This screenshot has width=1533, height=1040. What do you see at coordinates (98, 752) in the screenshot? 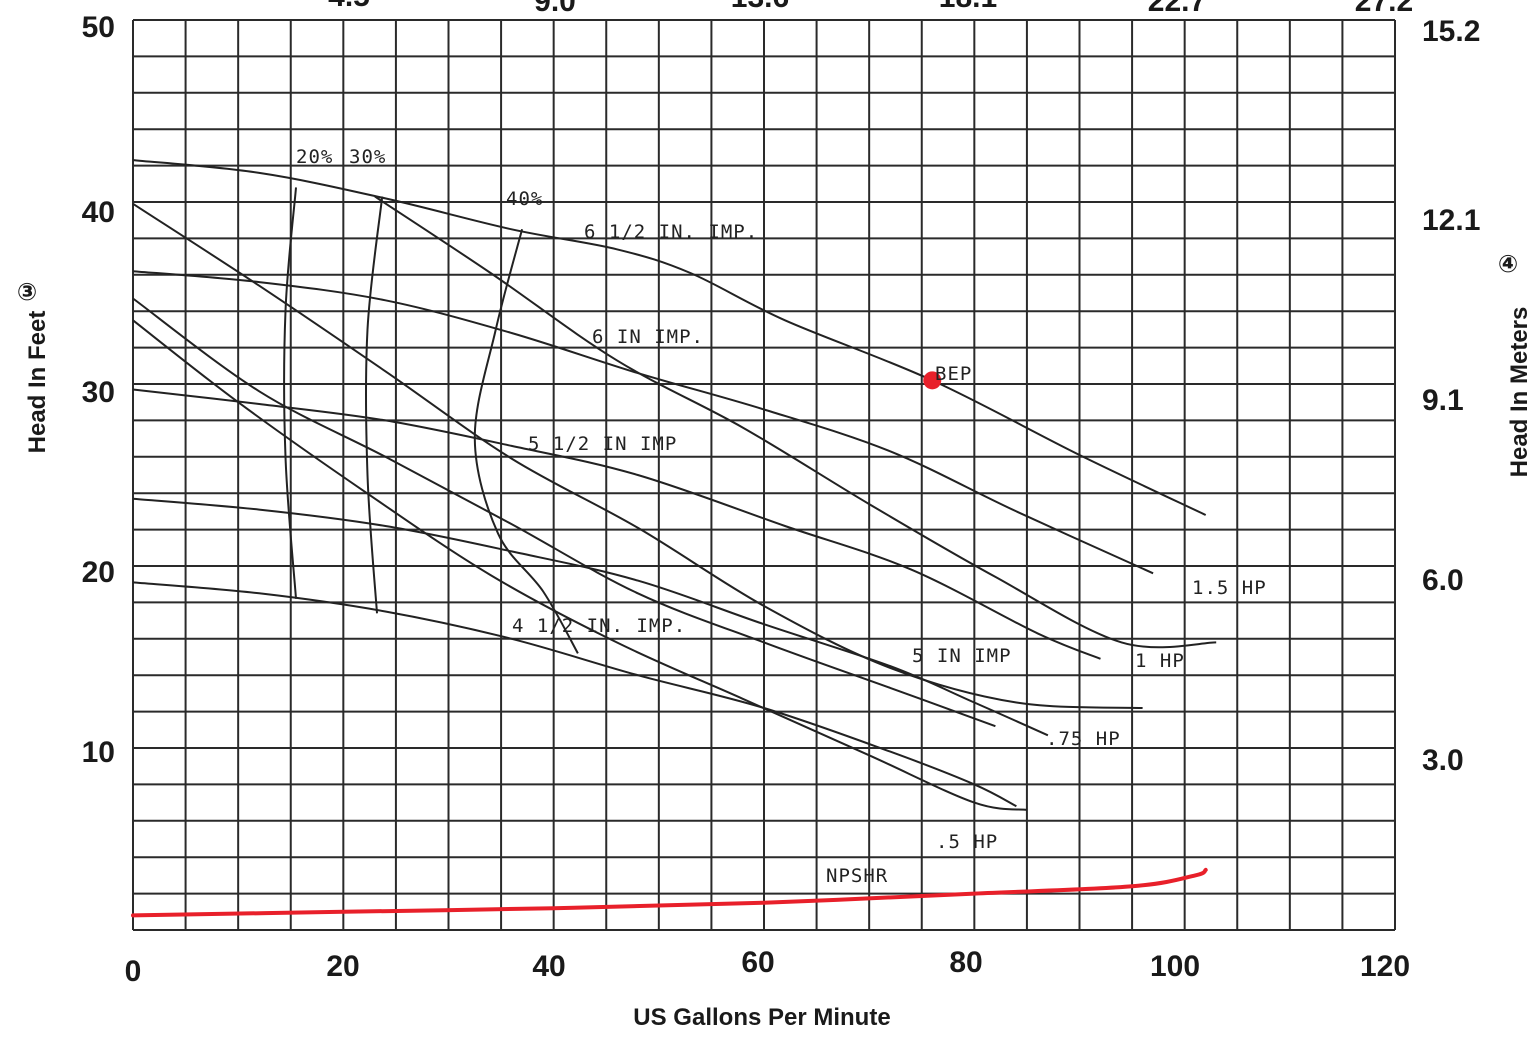
I see `y-tick-label: 10` at bounding box center [98, 752].